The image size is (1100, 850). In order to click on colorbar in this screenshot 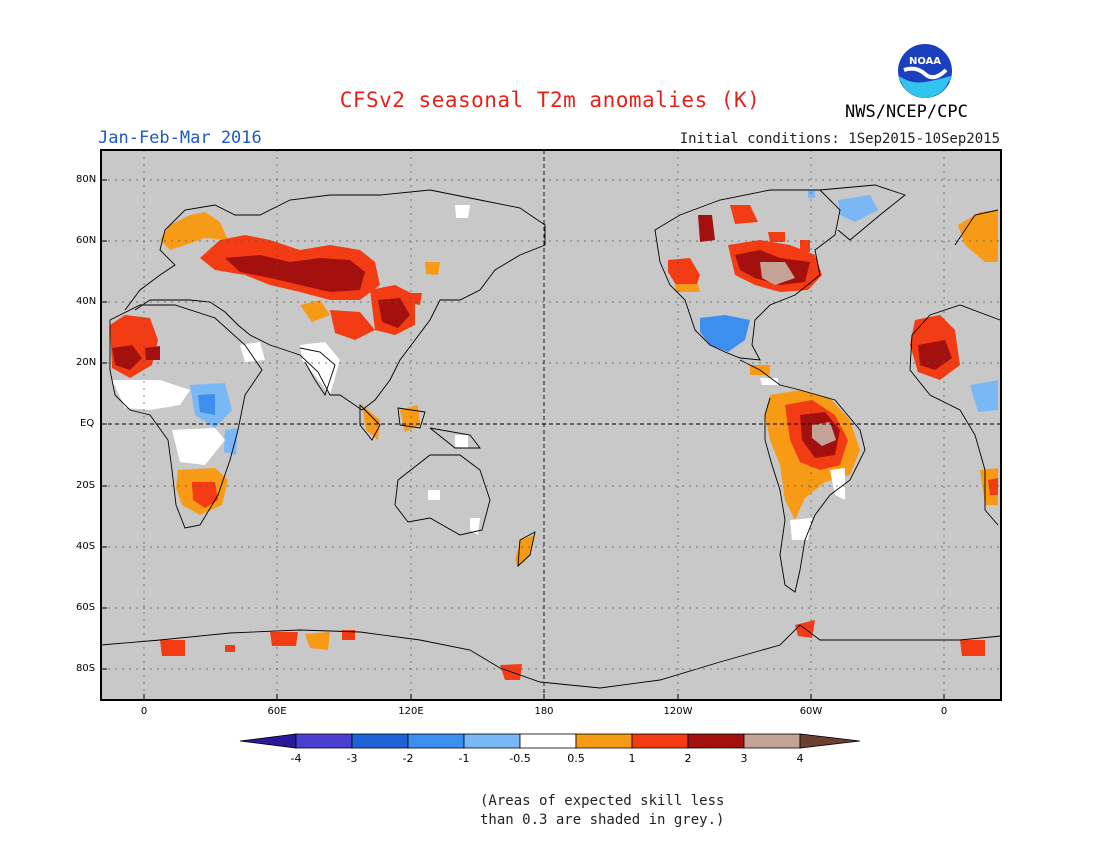, I will do `click(550, 741)`.